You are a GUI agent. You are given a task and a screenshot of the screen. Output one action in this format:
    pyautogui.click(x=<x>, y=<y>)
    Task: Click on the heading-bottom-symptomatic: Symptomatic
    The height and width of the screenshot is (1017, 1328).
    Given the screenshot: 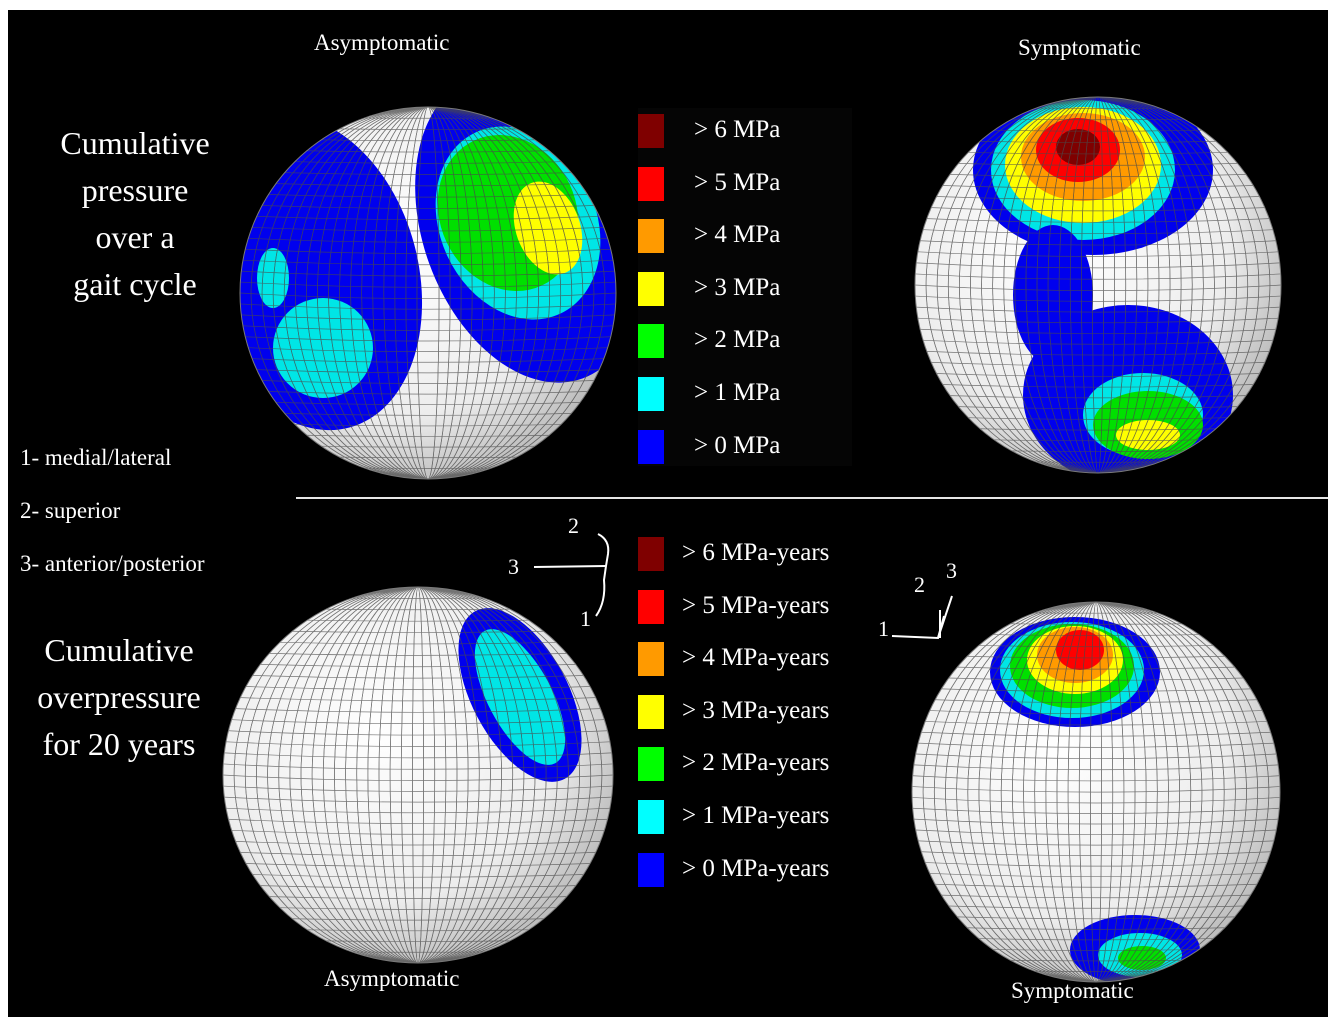 What is the action you would take?
    pyautogui.click(x=1072, y=990)
    